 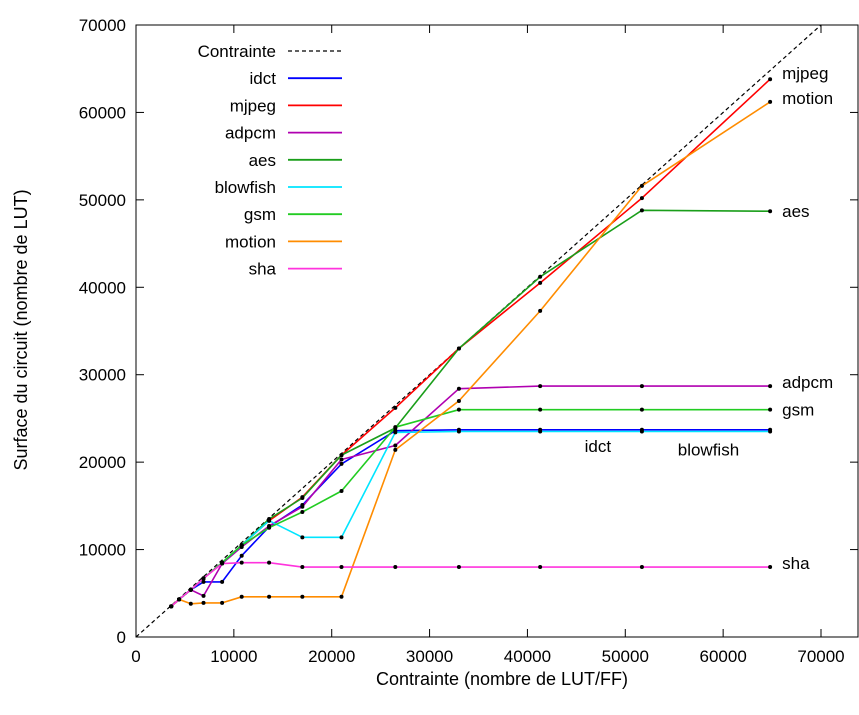 What do you see at coordinates (807, 382) in the screenshot?
I see `end-label-adpcm: adpcm` at bounding box center [807, 382].